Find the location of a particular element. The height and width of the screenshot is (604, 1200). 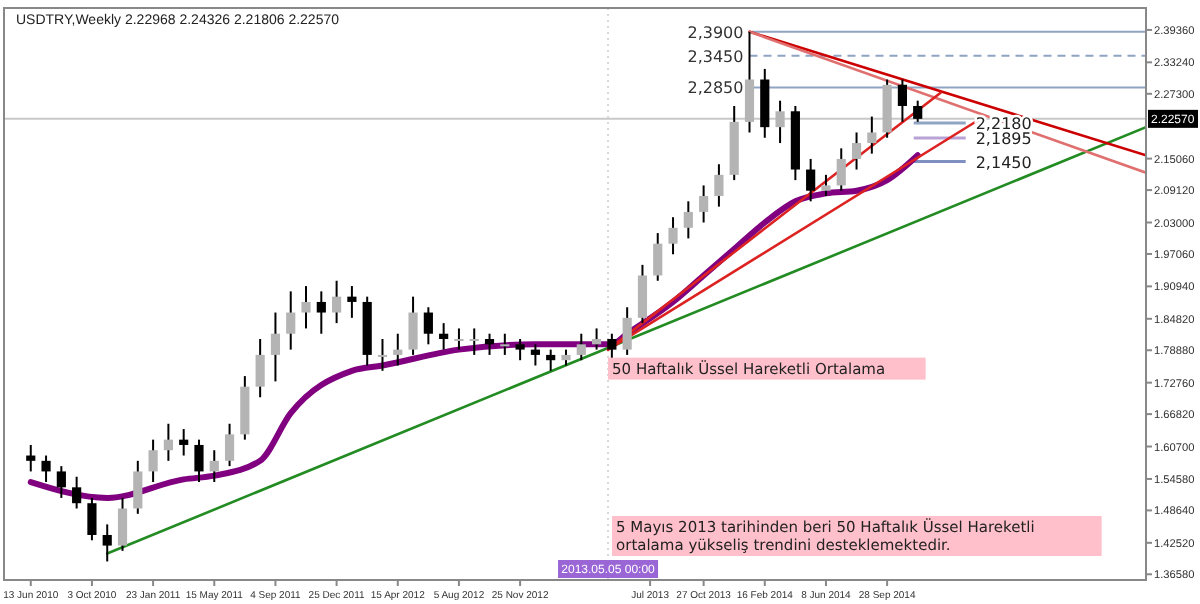

ref-line-label: 2,1895 is located at coordinates (1003, 139).